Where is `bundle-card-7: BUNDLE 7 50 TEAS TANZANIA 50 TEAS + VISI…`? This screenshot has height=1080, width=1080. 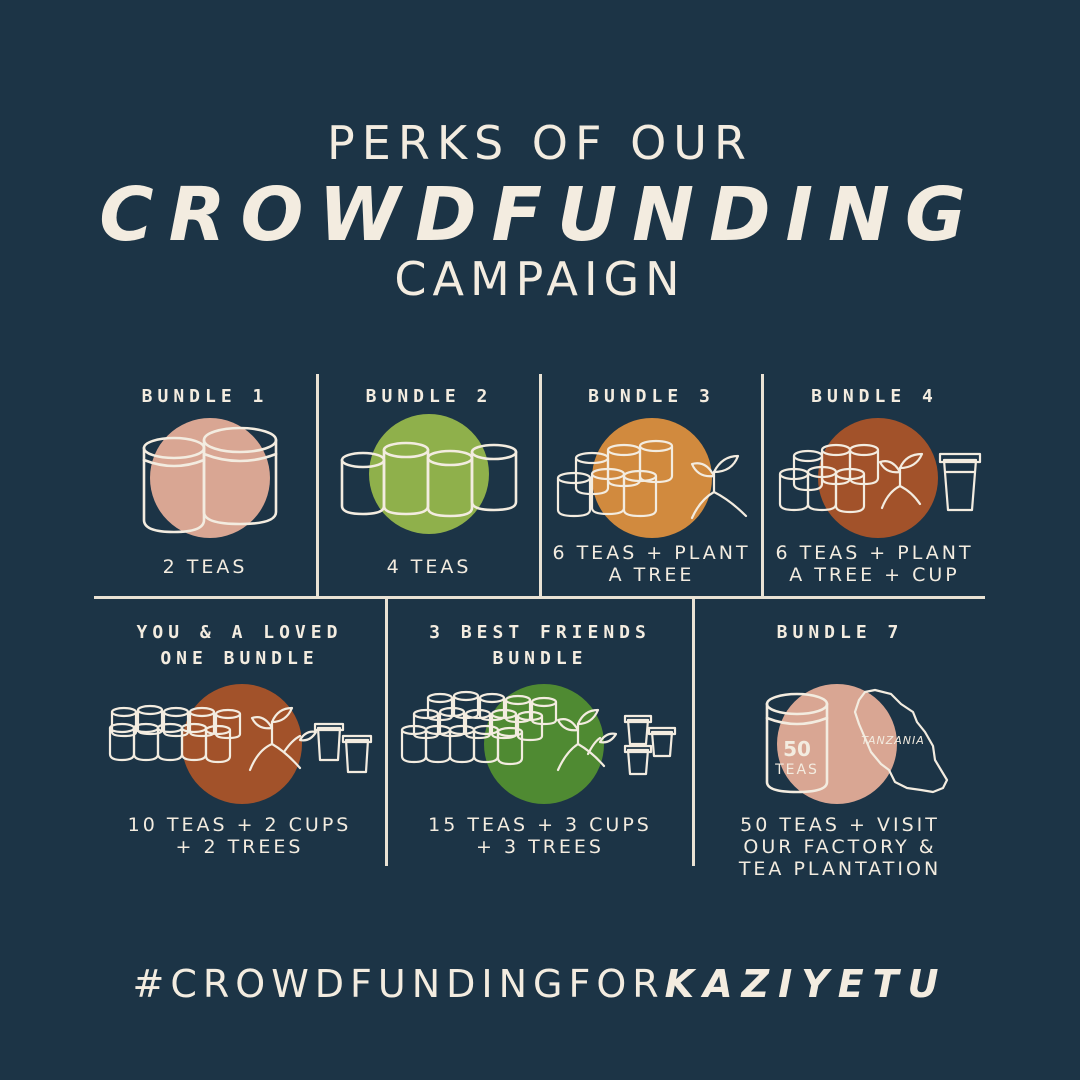
bundle-card-7: BUNDLE 7 50 TEAS TANZANIA 50 TEAS + VISI… is located at coordinates (840, 750).